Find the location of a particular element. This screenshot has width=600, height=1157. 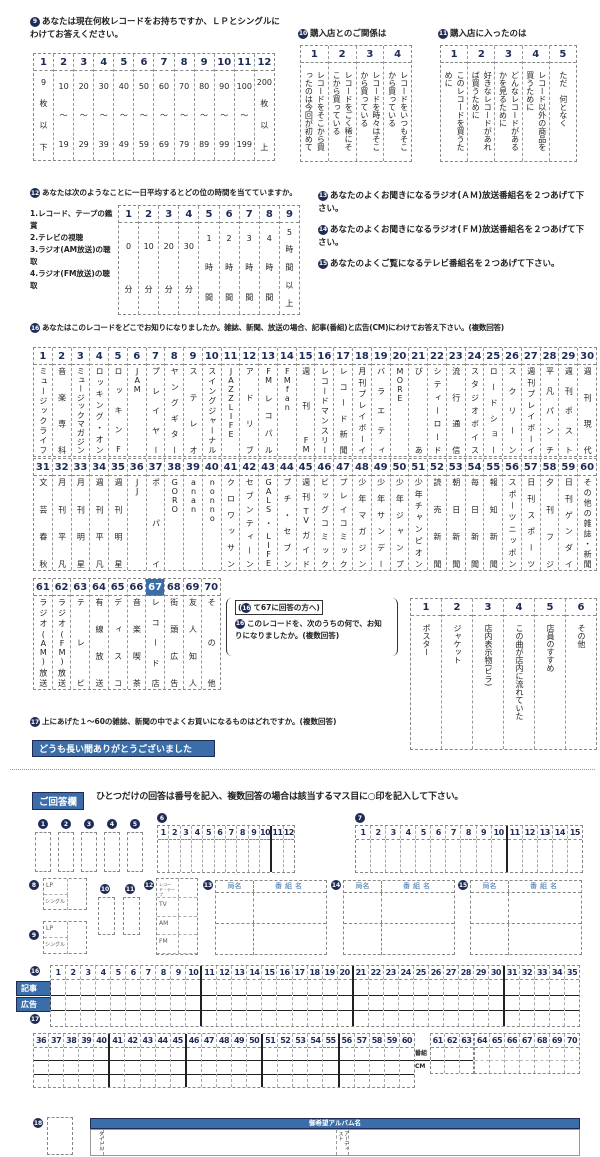

option-31: 31 文芸春秋 is located at coordinates (43, 514).